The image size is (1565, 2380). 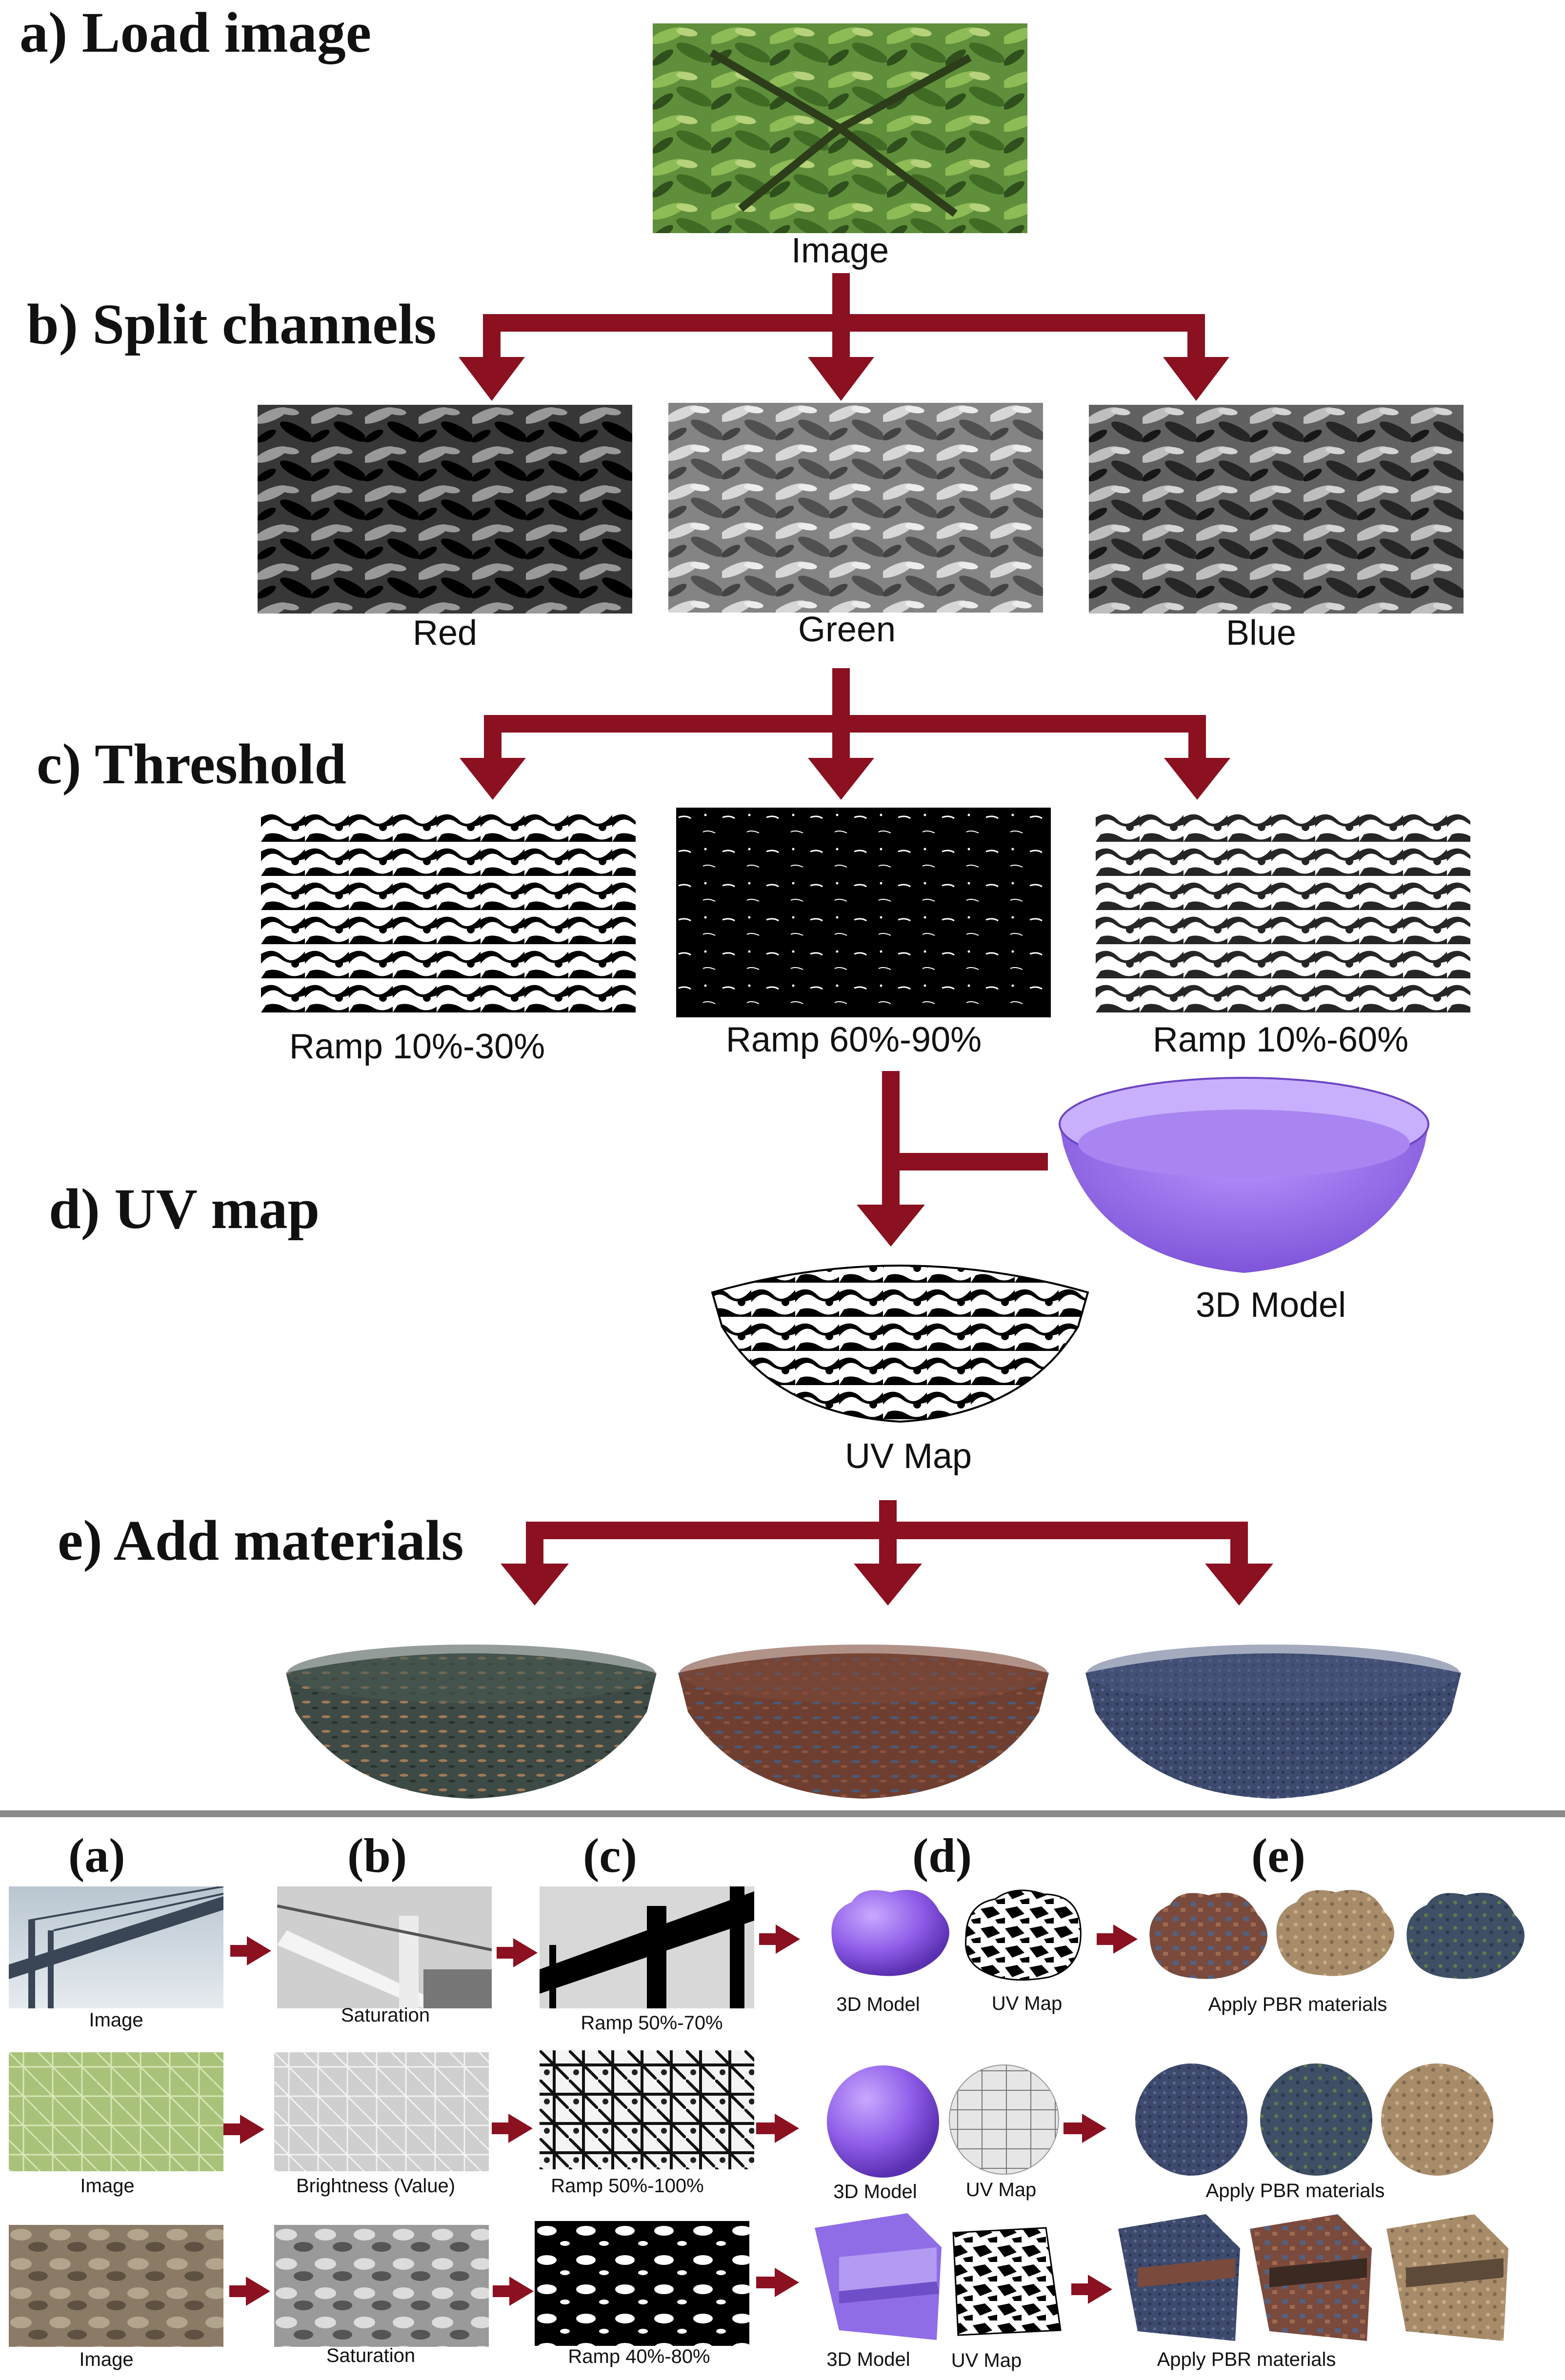 What do you see at coordinates (381, 2286) in the screenshot?
I see `row3-filter-image` at bounding box center [381, 2286].